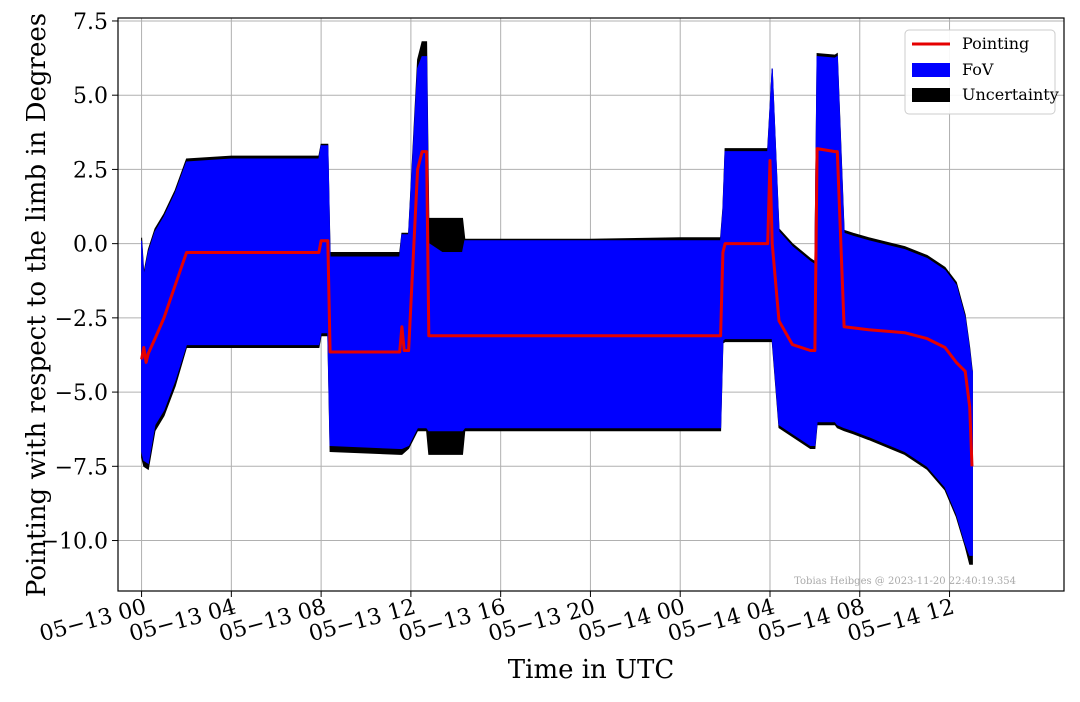 The height and width of the screenshot is (702, 1080). What do you see at coordinates (81, 467) in the screenshot?
I see `y-tick-label: −7.5` at bounding box center [81, 467].